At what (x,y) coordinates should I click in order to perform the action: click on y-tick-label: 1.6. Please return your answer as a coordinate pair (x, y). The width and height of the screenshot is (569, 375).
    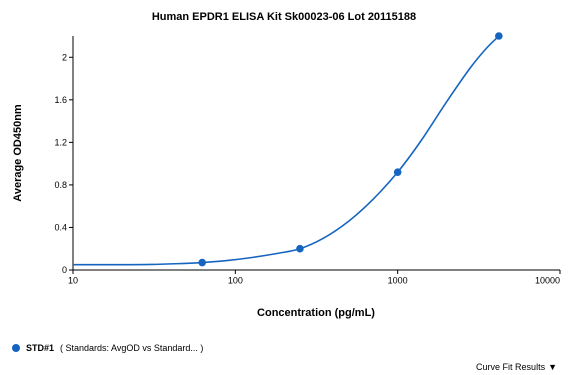
    Looking at the image, I should click on (60, 100).